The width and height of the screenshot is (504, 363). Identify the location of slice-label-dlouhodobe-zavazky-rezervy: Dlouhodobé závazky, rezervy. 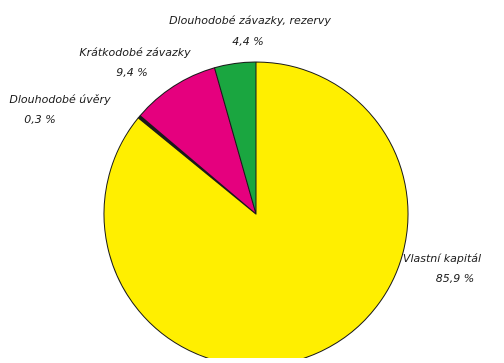
(250, 20).